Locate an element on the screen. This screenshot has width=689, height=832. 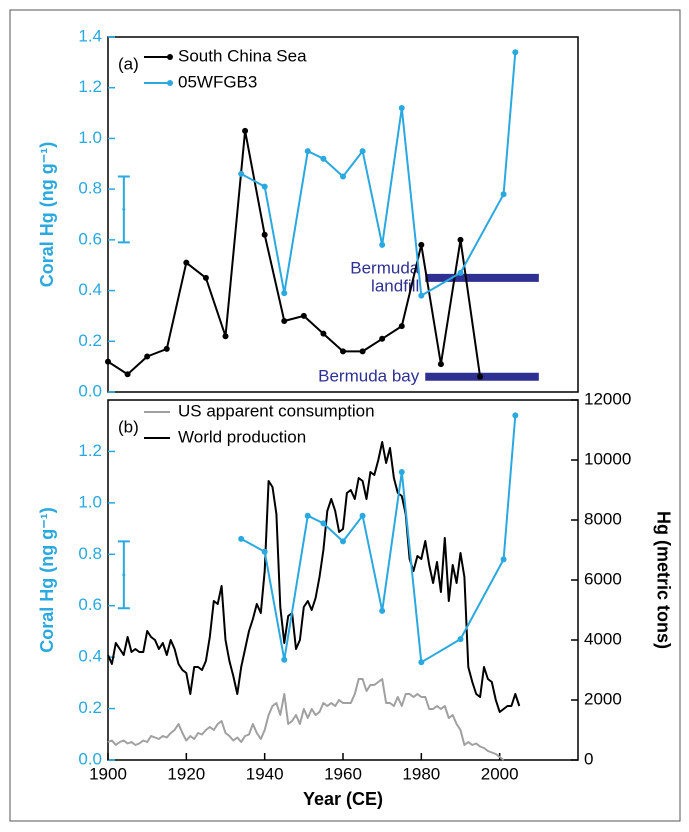
legend-label: 05WFGB3 is located at coordinates (217, 81).